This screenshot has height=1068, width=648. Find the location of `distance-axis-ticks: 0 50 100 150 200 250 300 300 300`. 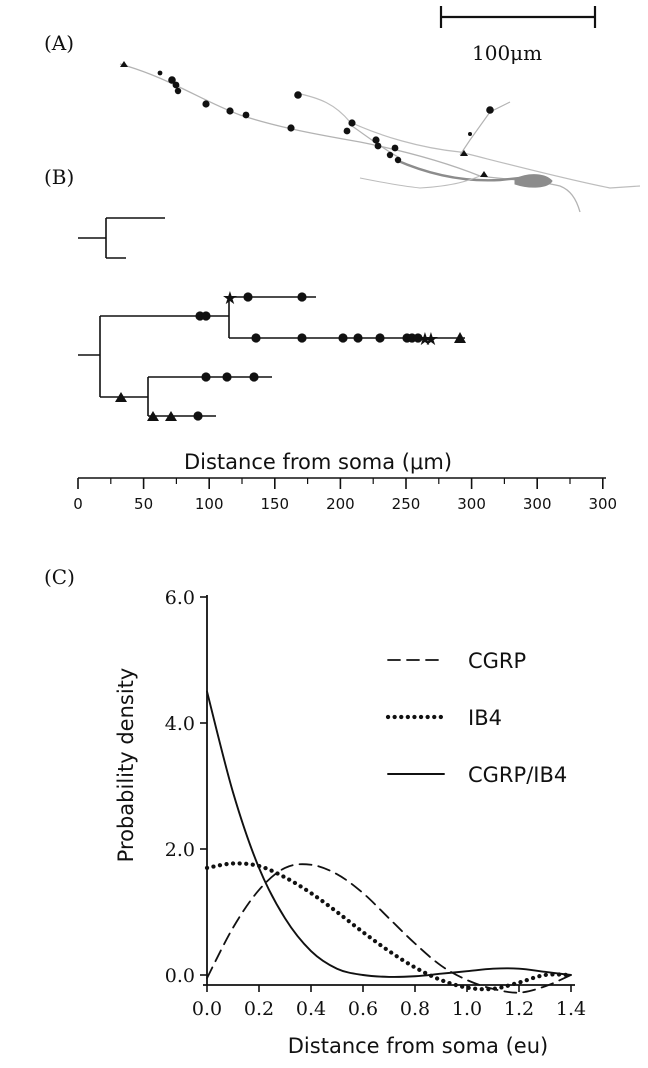

distance-axis-ticks: 0 50 100 150 200 250 300 300 300 is located at coordinates (345, 495).